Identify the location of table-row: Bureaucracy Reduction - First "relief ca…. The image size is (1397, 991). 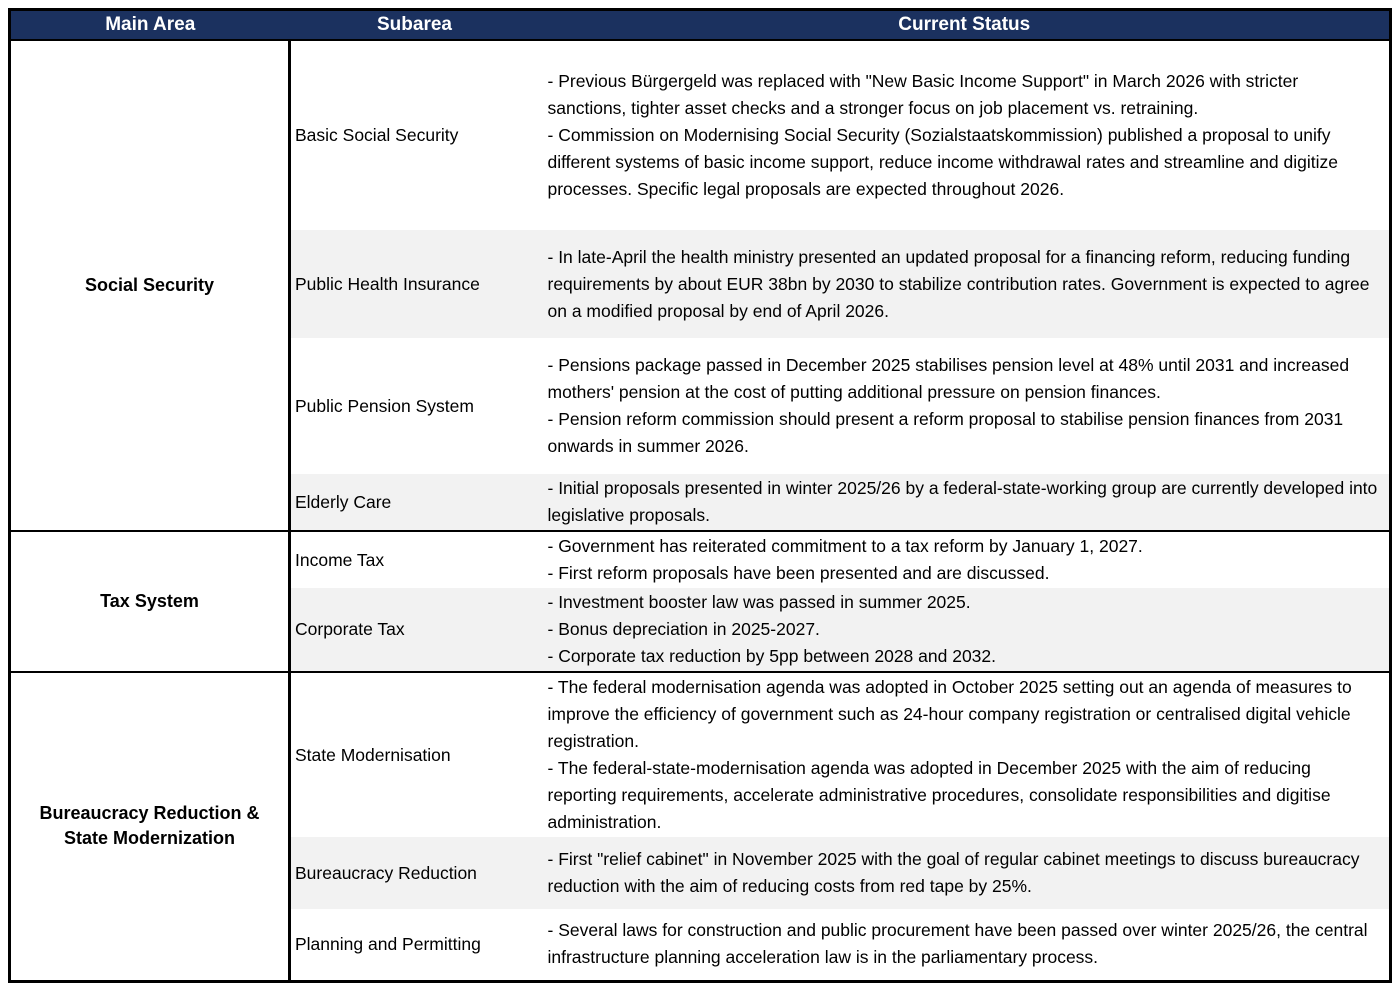
(700, 873).